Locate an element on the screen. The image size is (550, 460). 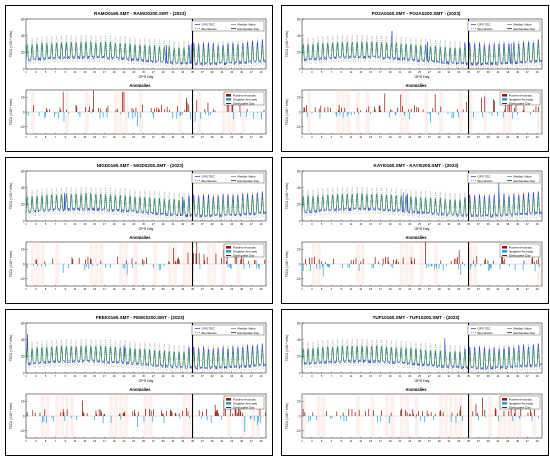
legend-label: Positive Anomaly is located at coordinates (520, 96).